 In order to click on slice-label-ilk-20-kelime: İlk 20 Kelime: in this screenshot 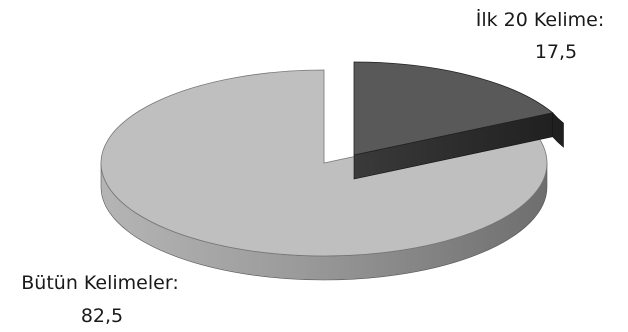, I will do `click(540, 19)`.